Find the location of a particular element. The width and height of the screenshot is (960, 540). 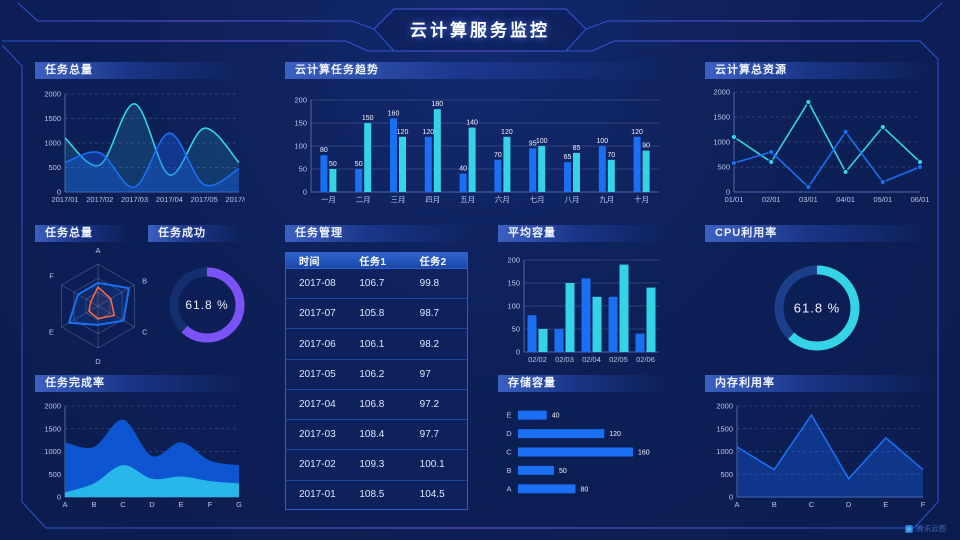

svg-text: 四月 is located at coordinates (432, 199).